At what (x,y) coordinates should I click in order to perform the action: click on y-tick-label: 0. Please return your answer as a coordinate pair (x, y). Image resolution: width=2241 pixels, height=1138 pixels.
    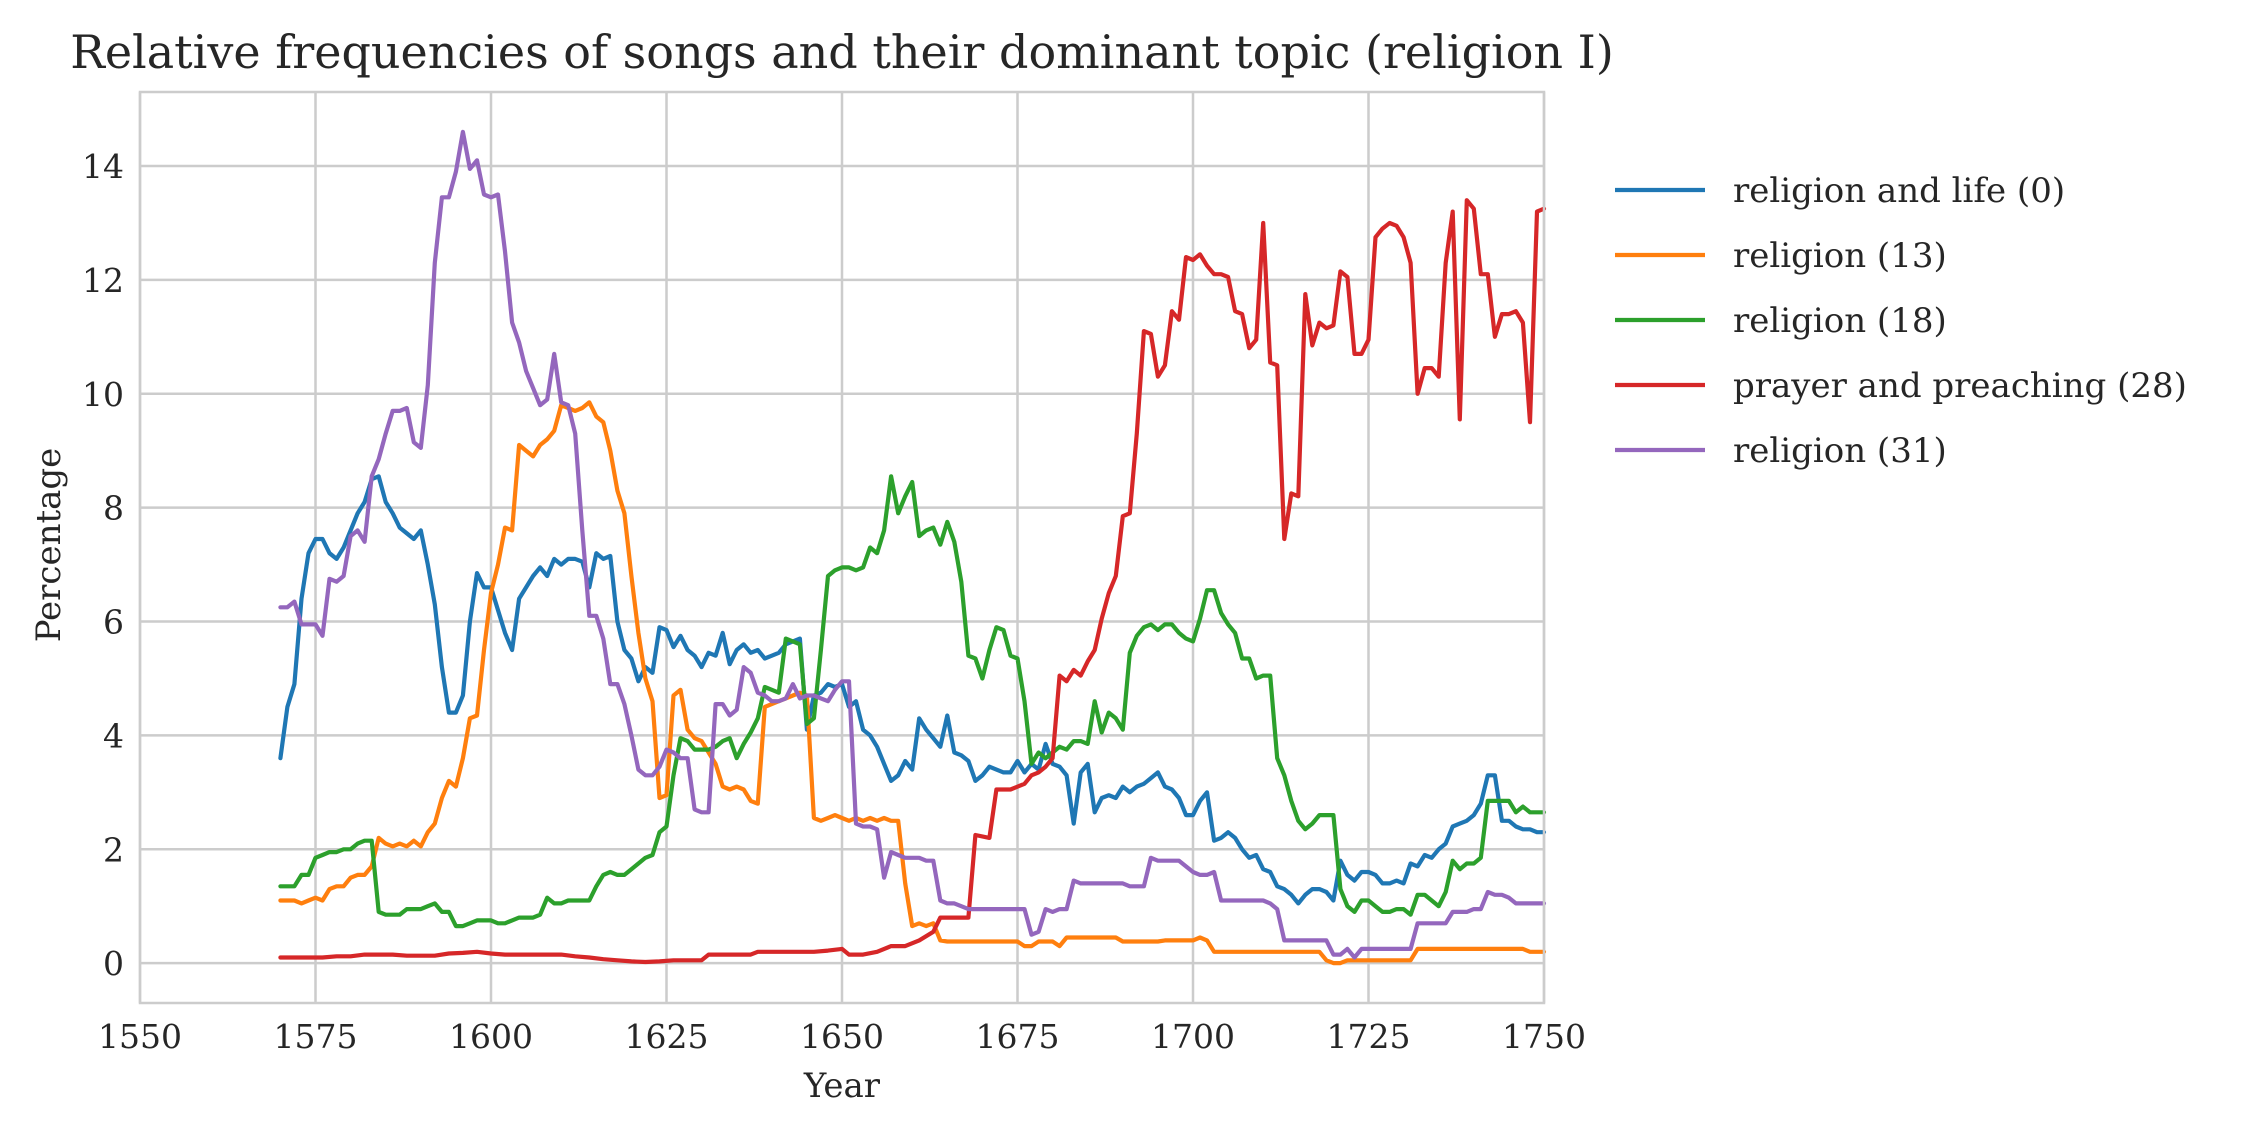
    Looking at the image, I should click on (113, 963).